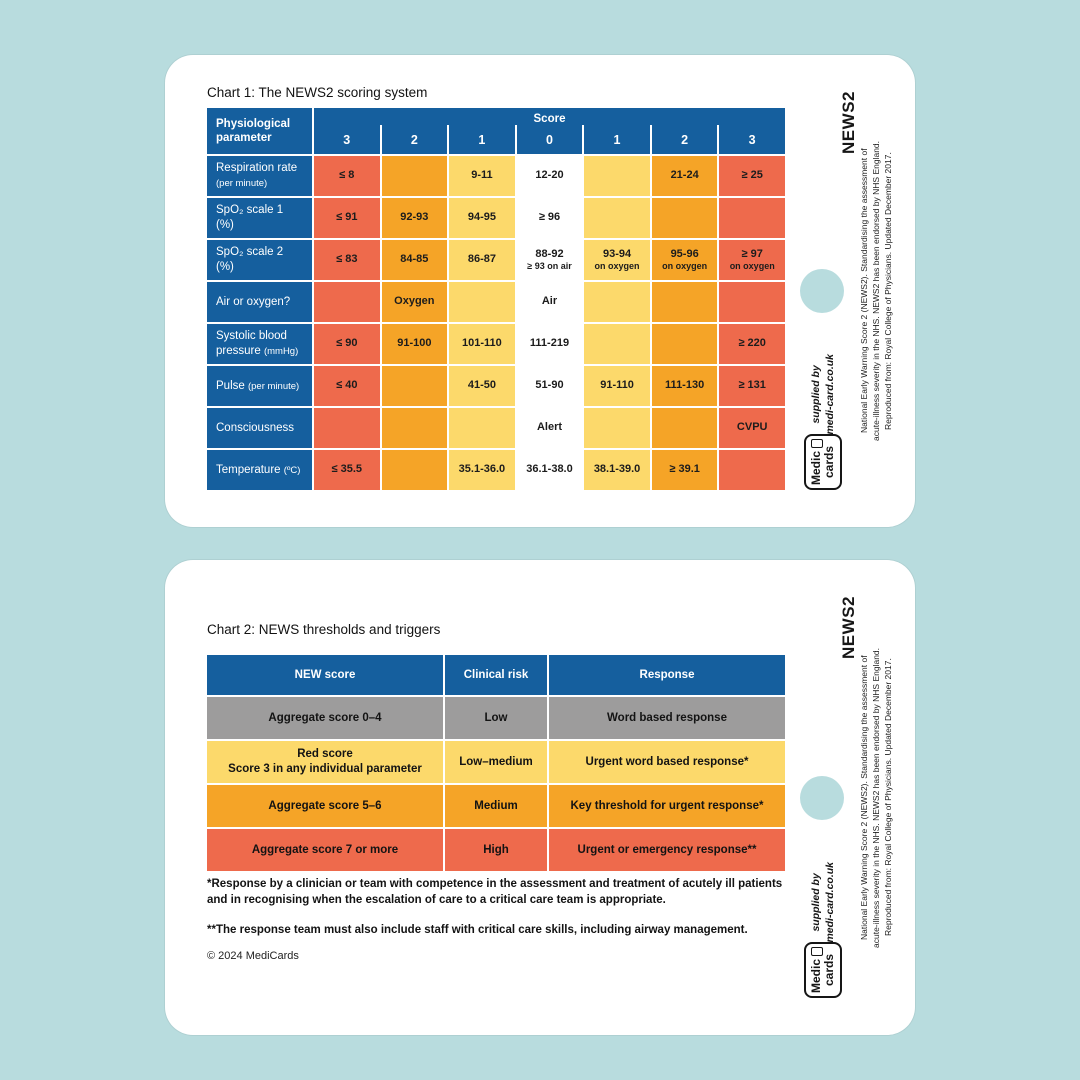 The width and height of the screenshot is (1080, 1080). I want to click on parameter-unit: (mmHg), so click(281, 351).